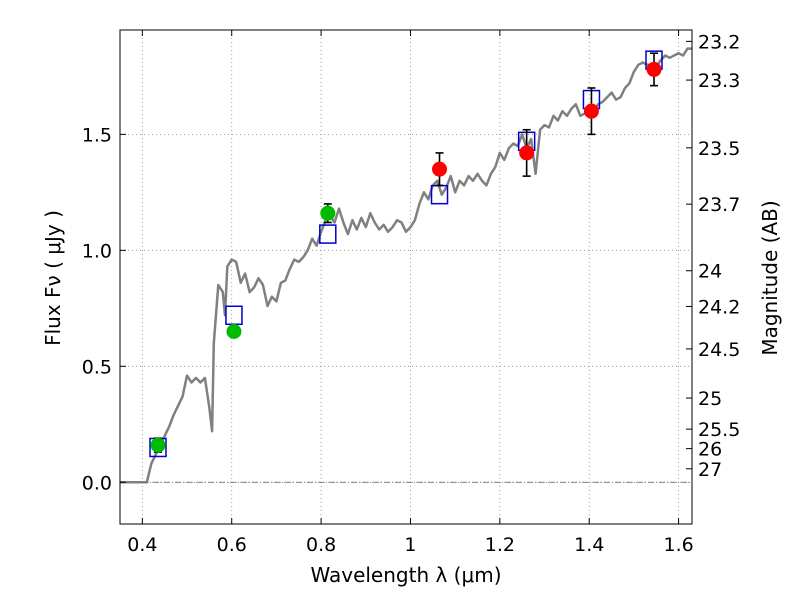 This screenshot has height=600, width=800. What do you see at coordinates (97, 251) in the screenshot?
I see `y-tick-label: 1.0` at bounding box center [97, 251].